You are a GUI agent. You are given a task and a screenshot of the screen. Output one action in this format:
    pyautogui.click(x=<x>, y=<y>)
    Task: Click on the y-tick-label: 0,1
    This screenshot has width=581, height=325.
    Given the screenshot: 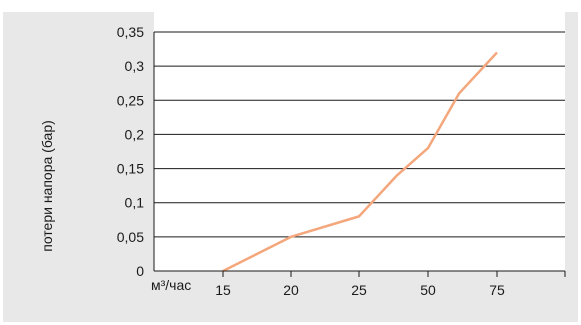 What is the action you would take?
    pyautogui.click(x=135, y=203)
    